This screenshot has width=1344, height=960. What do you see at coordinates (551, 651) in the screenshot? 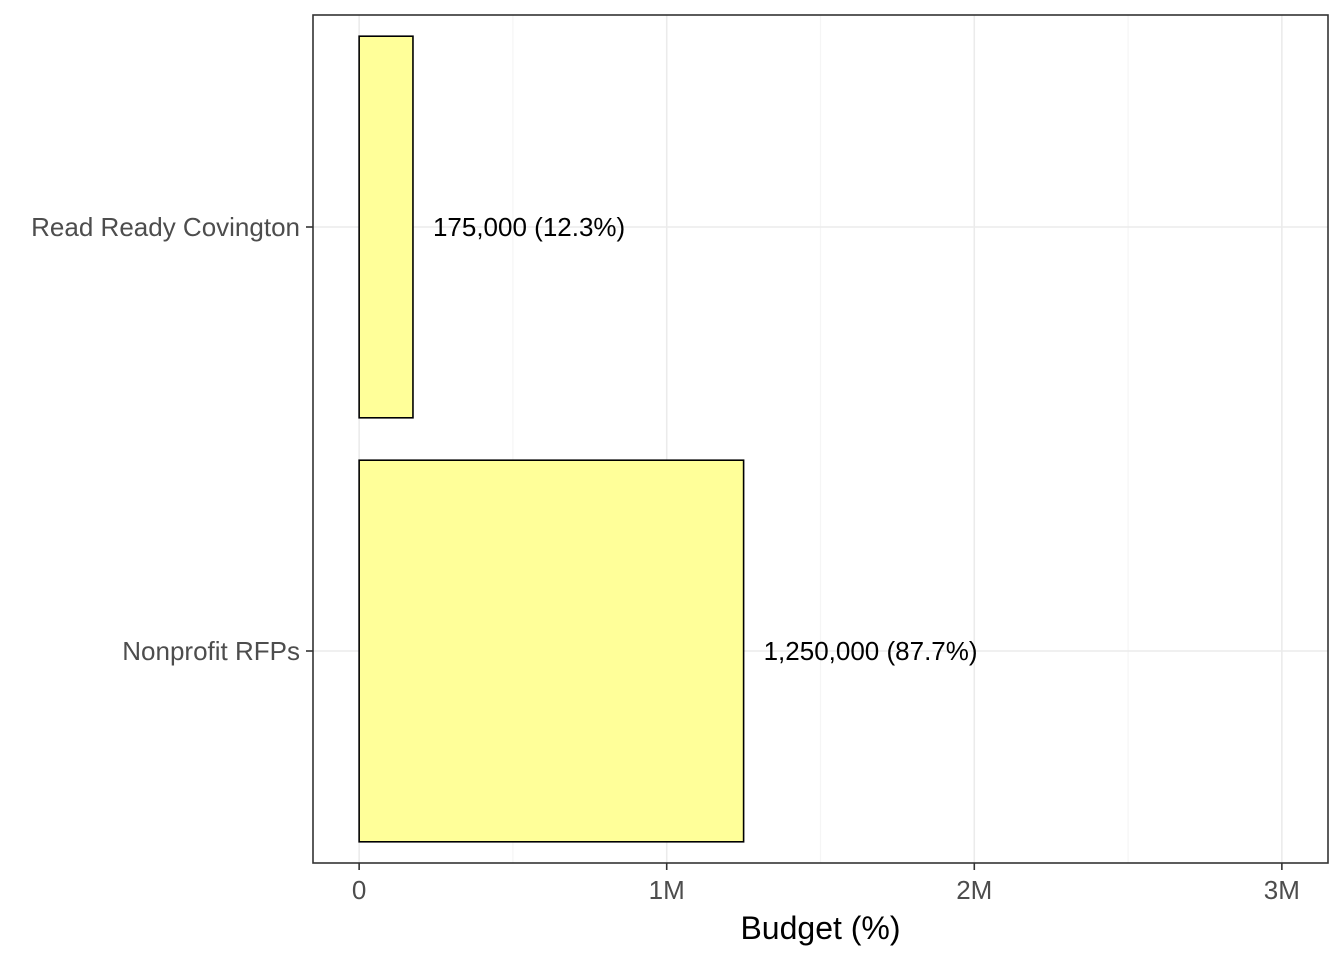
I see `bar-nonprofit-rfps` at bounding box center [551, 651].